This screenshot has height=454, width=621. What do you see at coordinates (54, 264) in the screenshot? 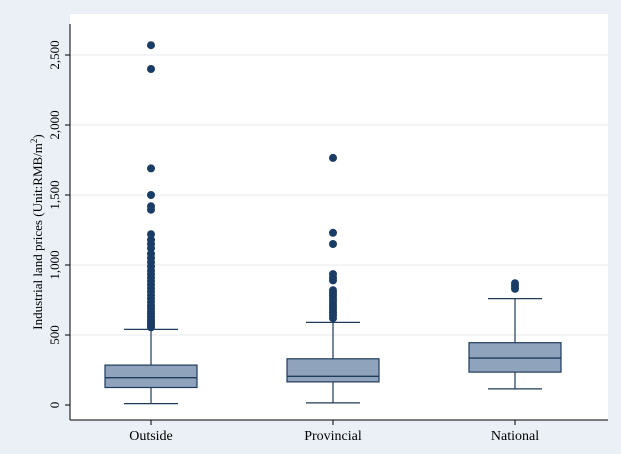
I see `y-tick-label: 1,000` at bounding box center [54, 264].